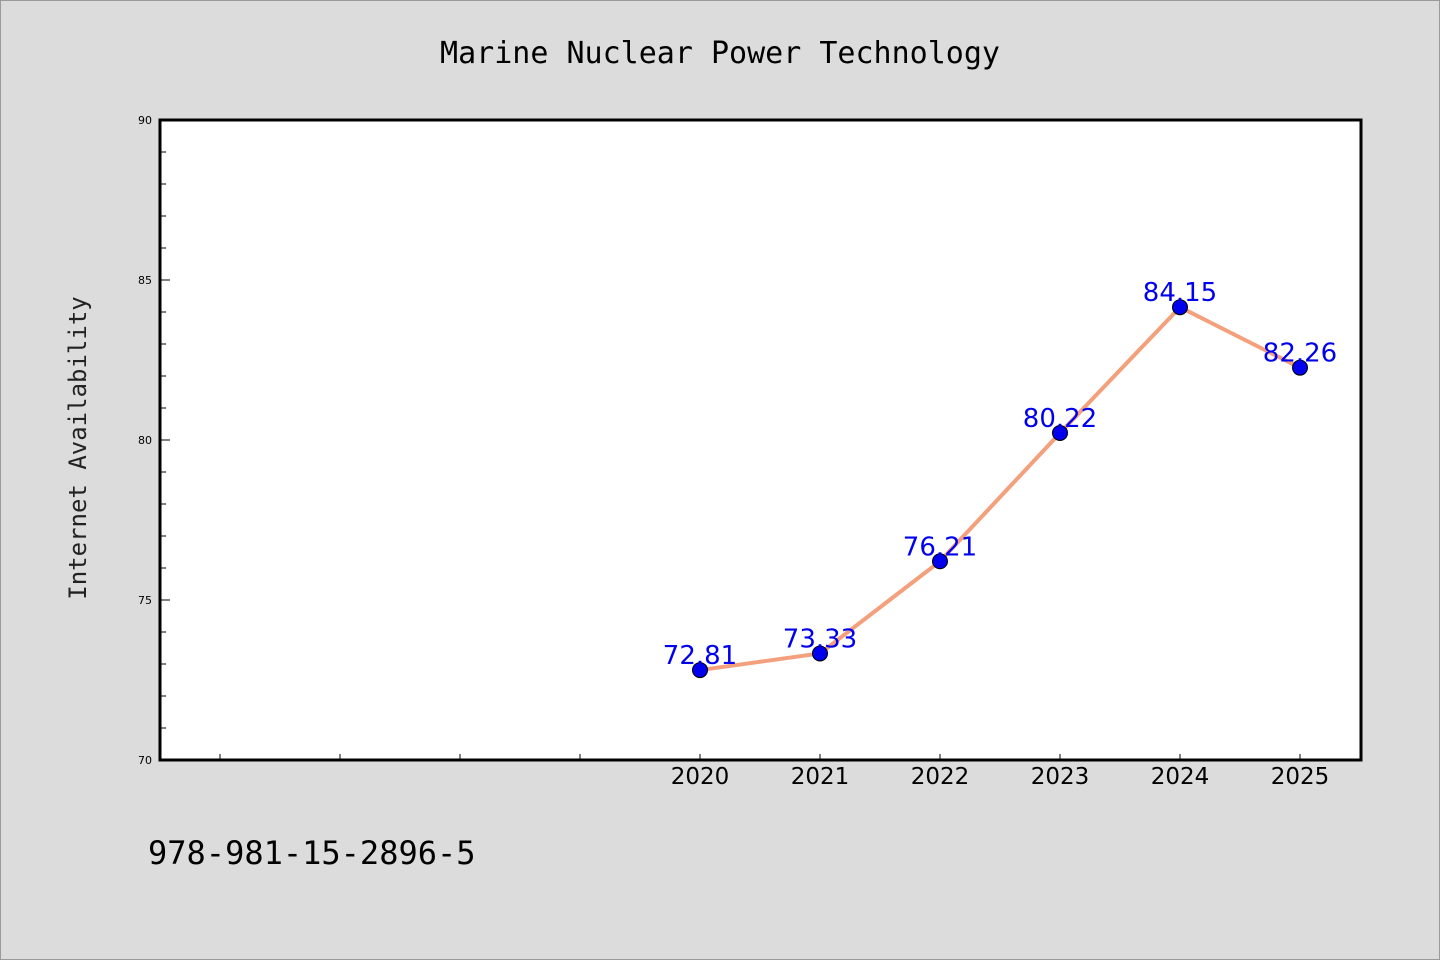 The image size is (1440, 960). What do you see at coordinates (720, 53) in the screenshot?
I see `chart-title: Marine Nuclear Power Technology` at bounding box center [720, 53].